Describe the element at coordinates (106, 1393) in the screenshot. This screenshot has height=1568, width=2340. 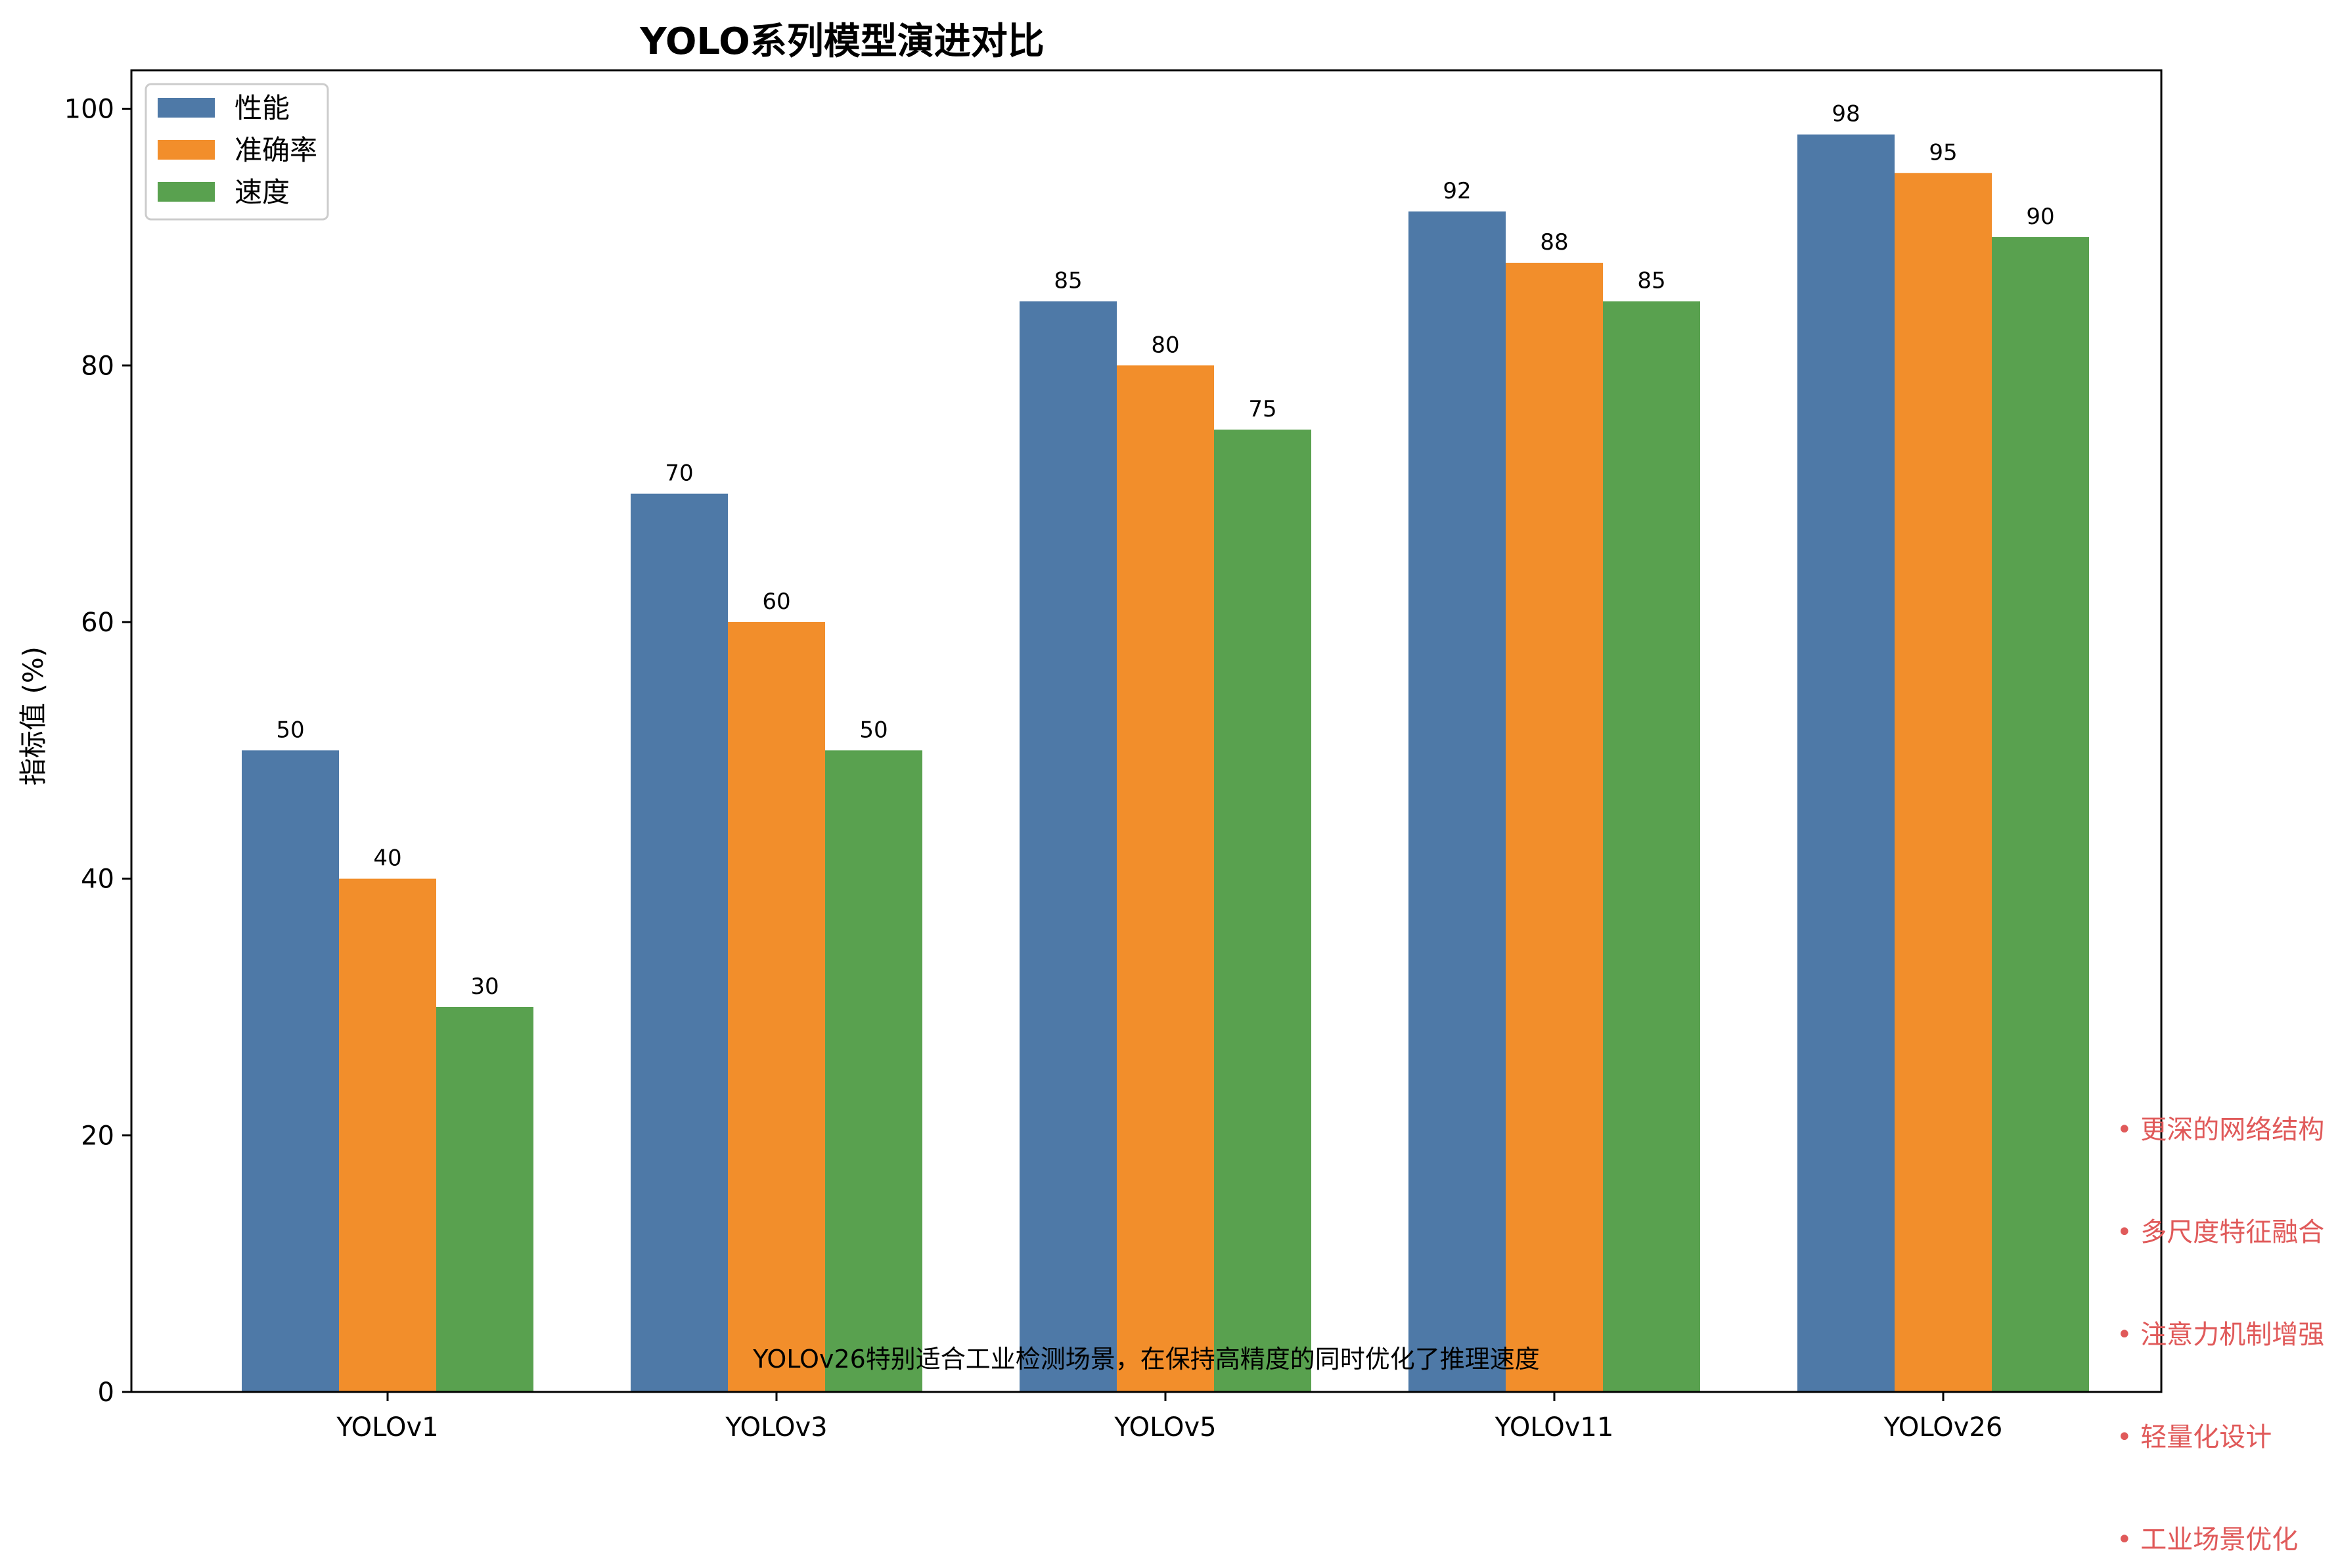
I see `y-tick-label: 0` at that location.